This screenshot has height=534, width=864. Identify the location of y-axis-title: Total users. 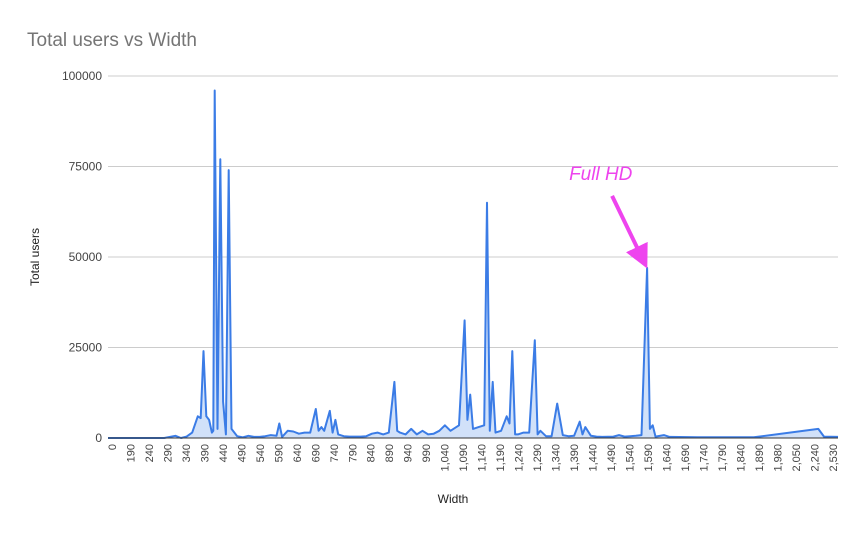
(35, 257).